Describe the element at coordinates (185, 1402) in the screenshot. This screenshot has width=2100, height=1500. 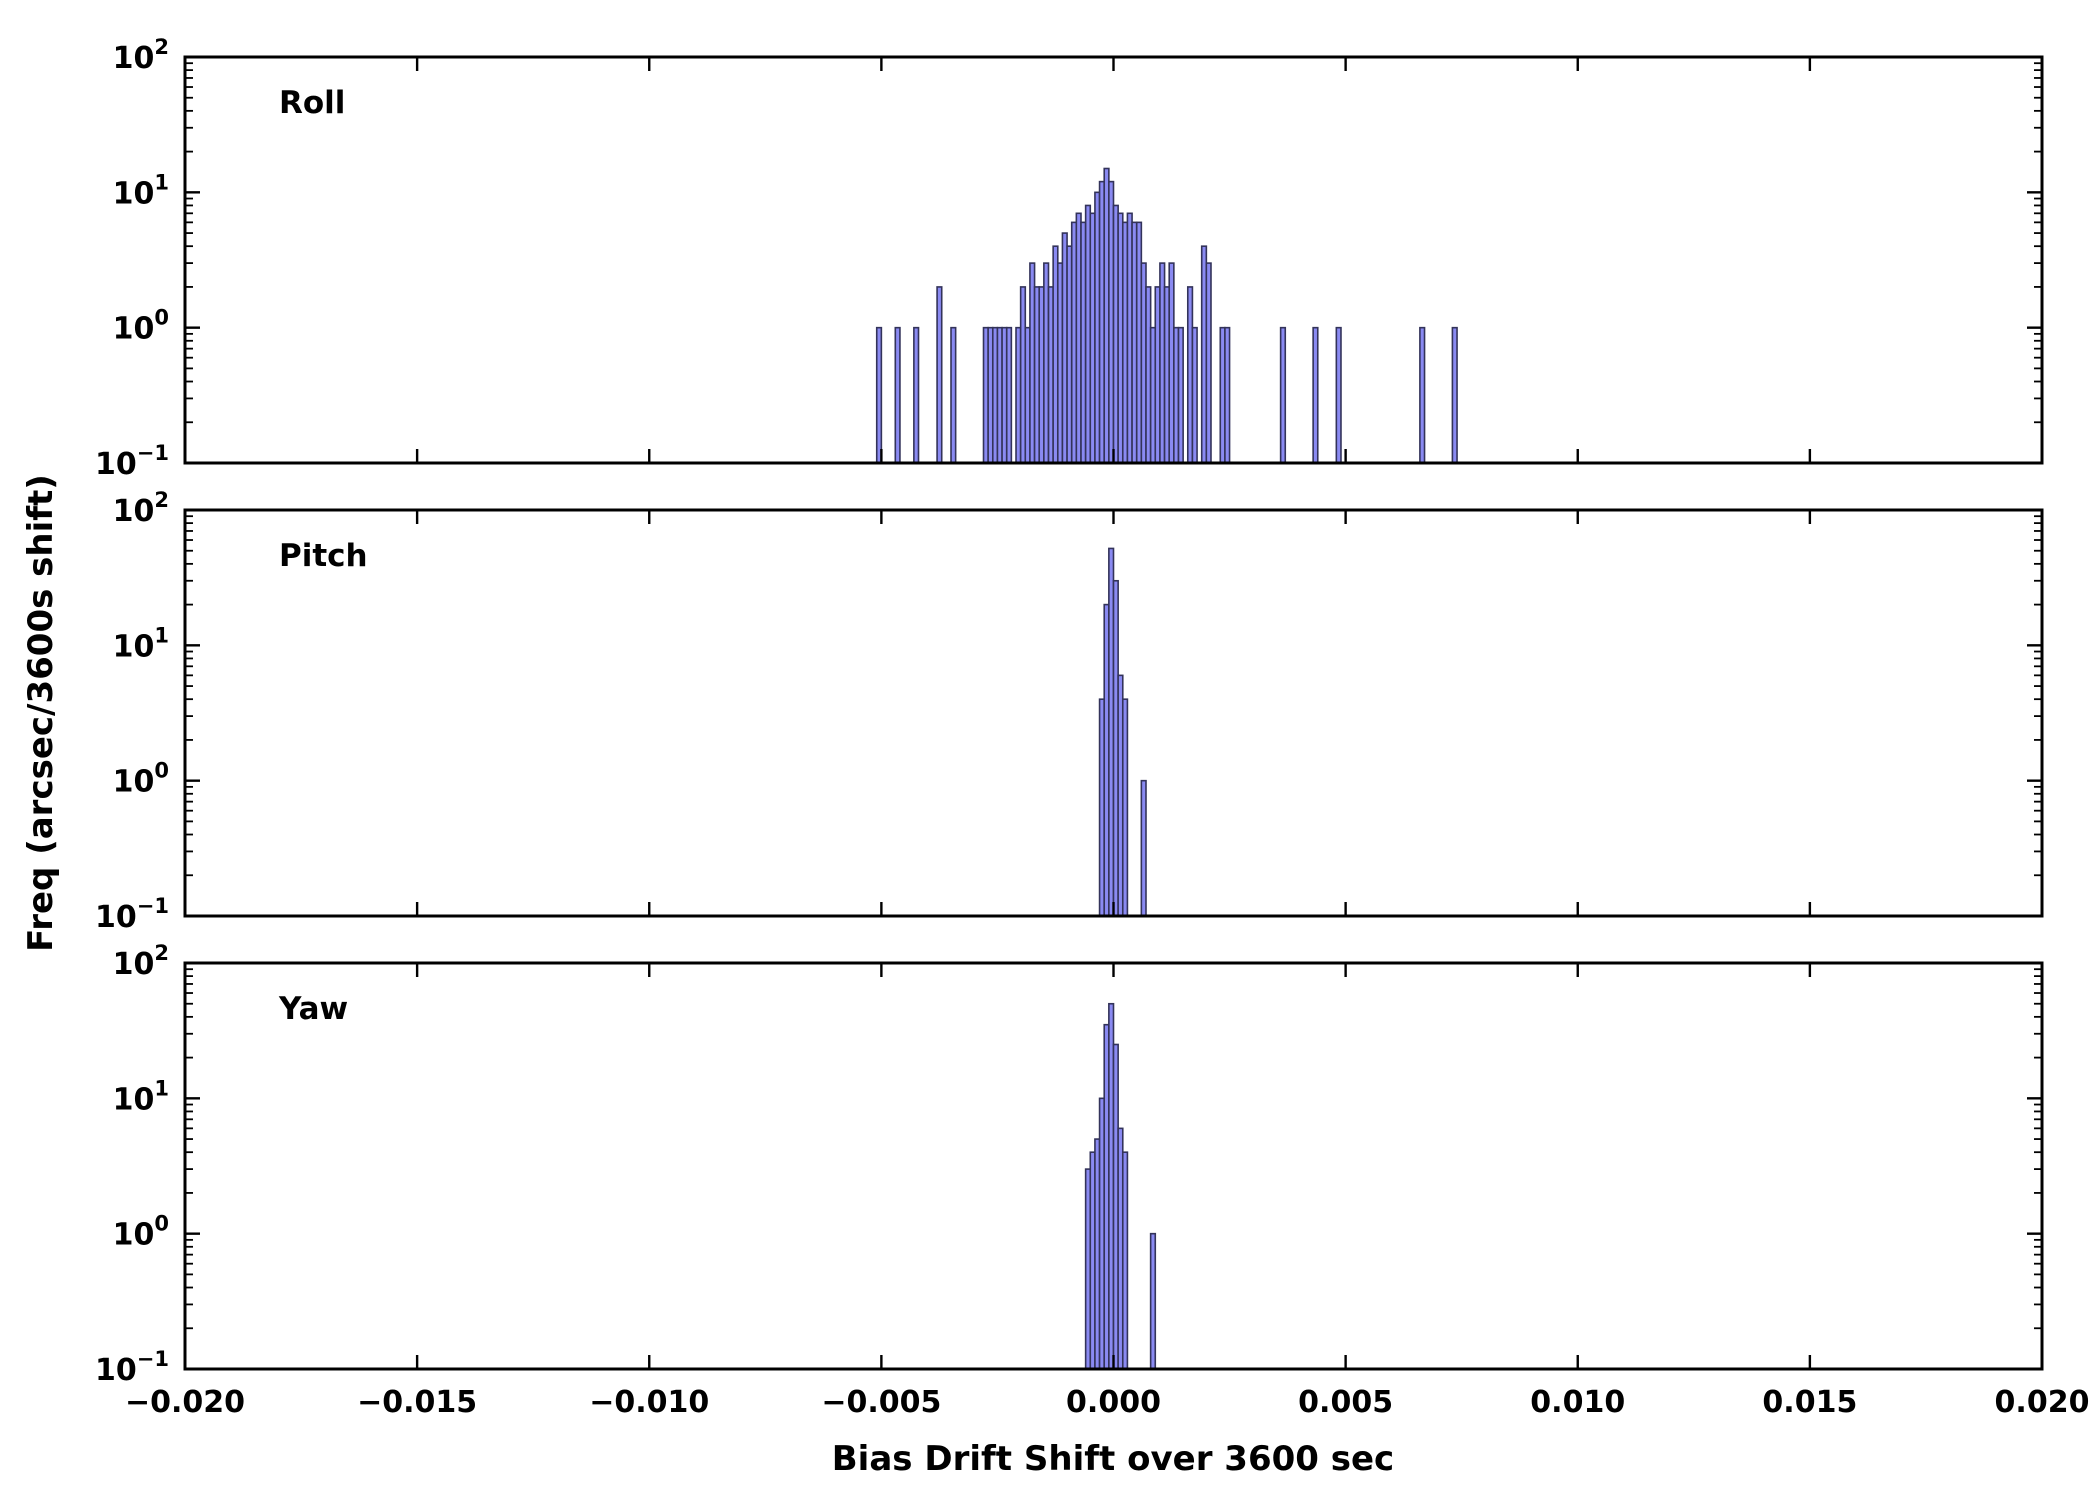
I see `x-tick-label: −0.020` at that location.